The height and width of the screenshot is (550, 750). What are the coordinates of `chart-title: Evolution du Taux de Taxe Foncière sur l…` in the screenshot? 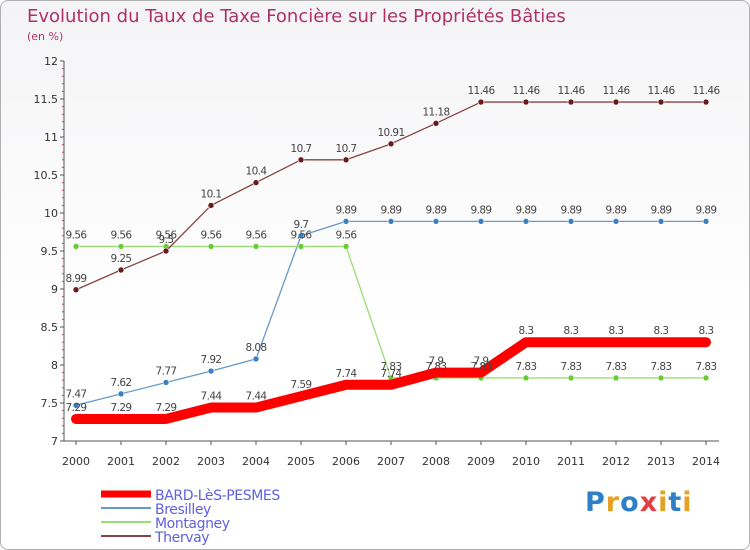 It's located at (296, 16).